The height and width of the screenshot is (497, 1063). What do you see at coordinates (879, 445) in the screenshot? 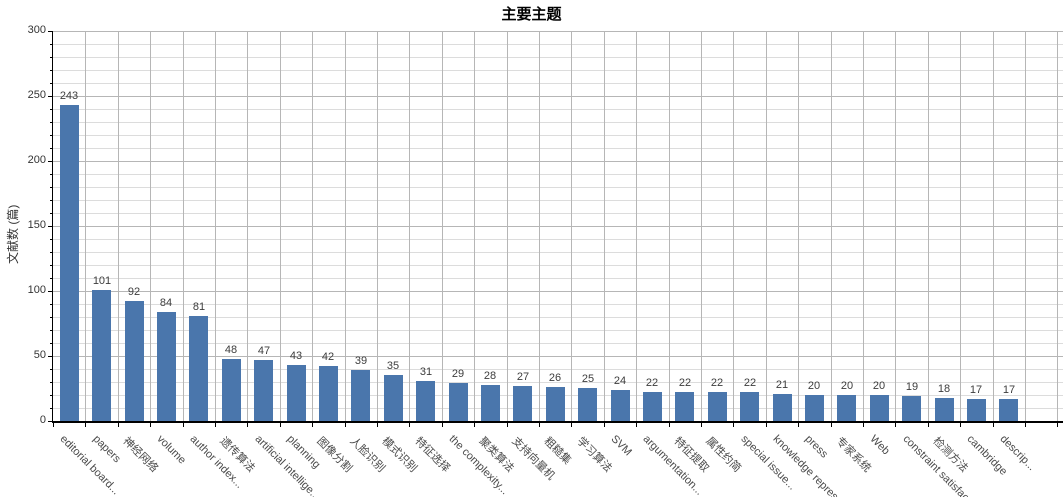
I see `category-label: Web` at bounding box center [879, 445].